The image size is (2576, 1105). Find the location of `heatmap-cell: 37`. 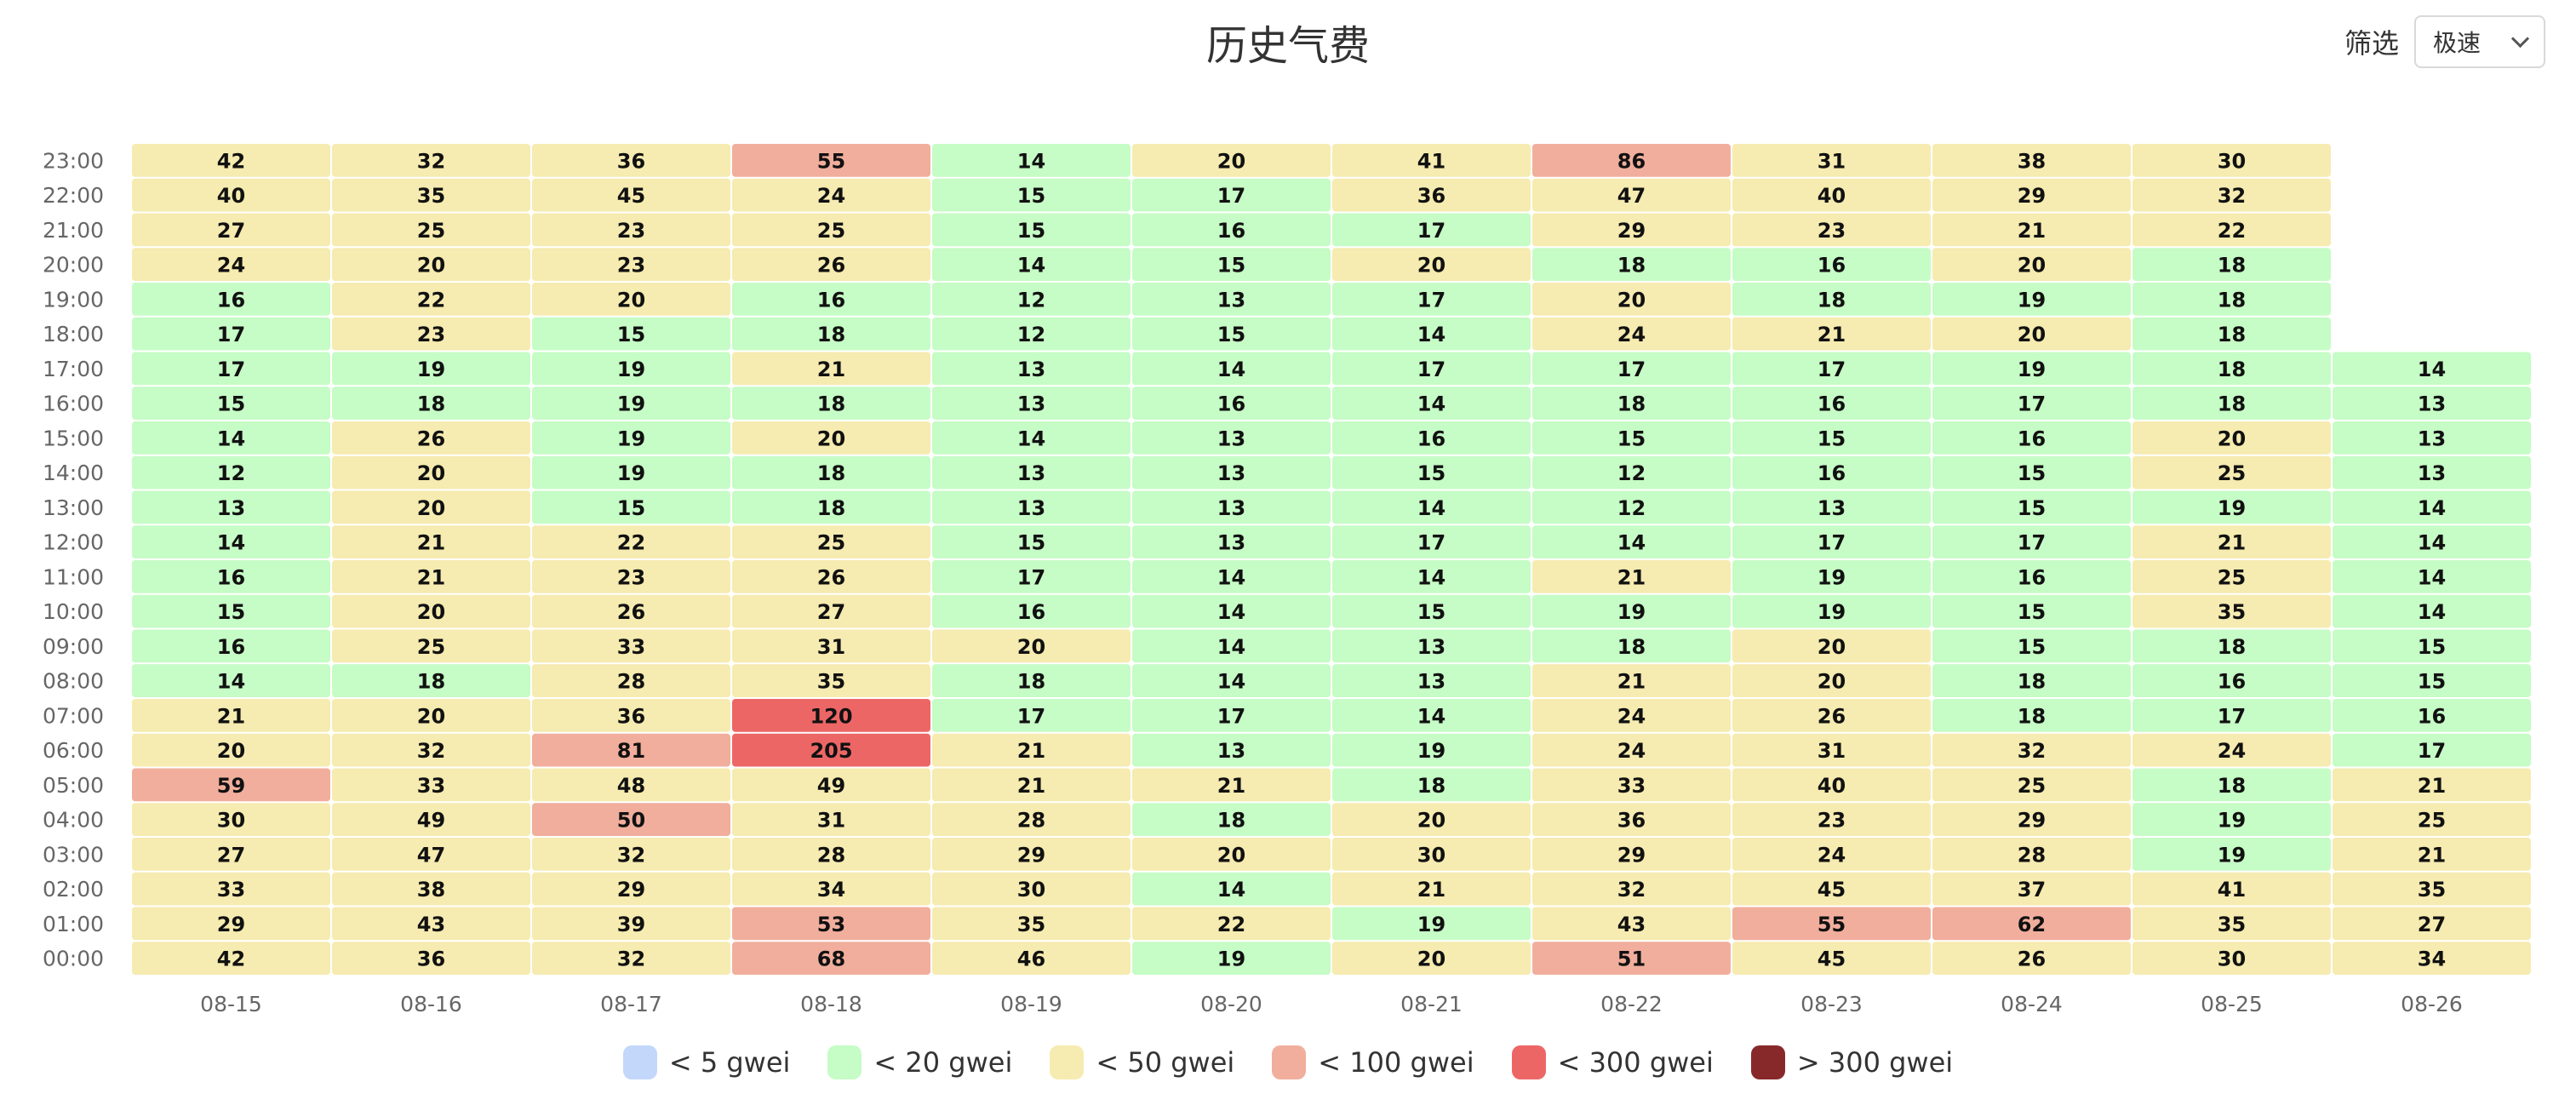

heatmap-cell: 37 is located at coordinates (2031, 889).